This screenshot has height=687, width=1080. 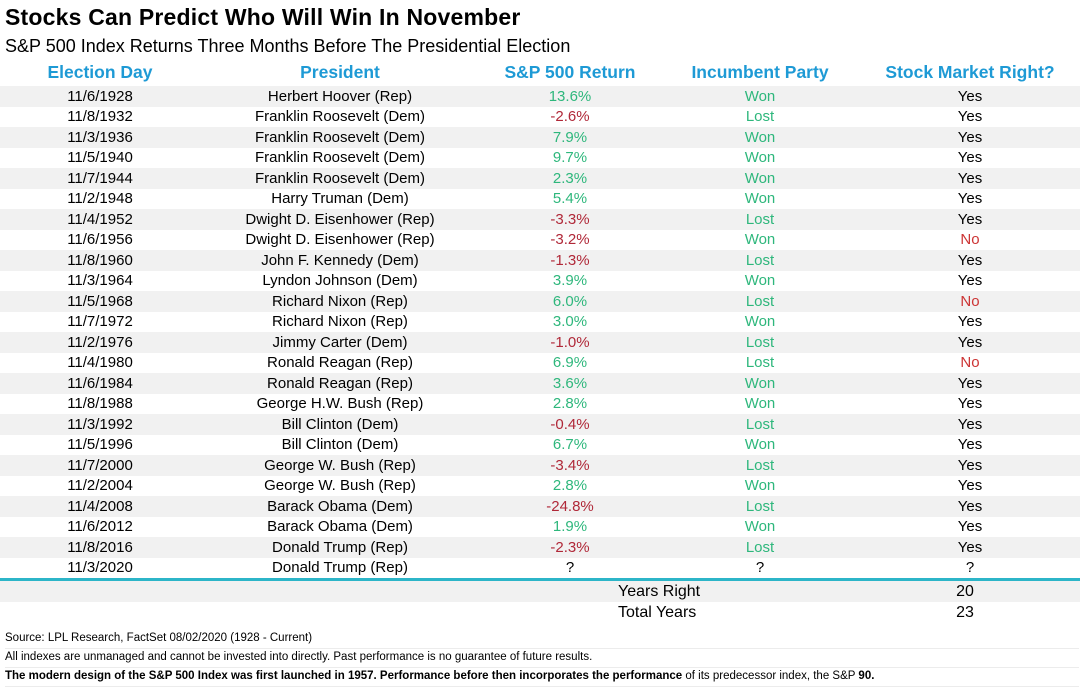 What do you see at coordinates (540, 96) in the screenshot?
I see `table-row: 11/6/1928 Herbert Hoover (Rep) 13.6% Won Yes` at bounding box center [540, 96].